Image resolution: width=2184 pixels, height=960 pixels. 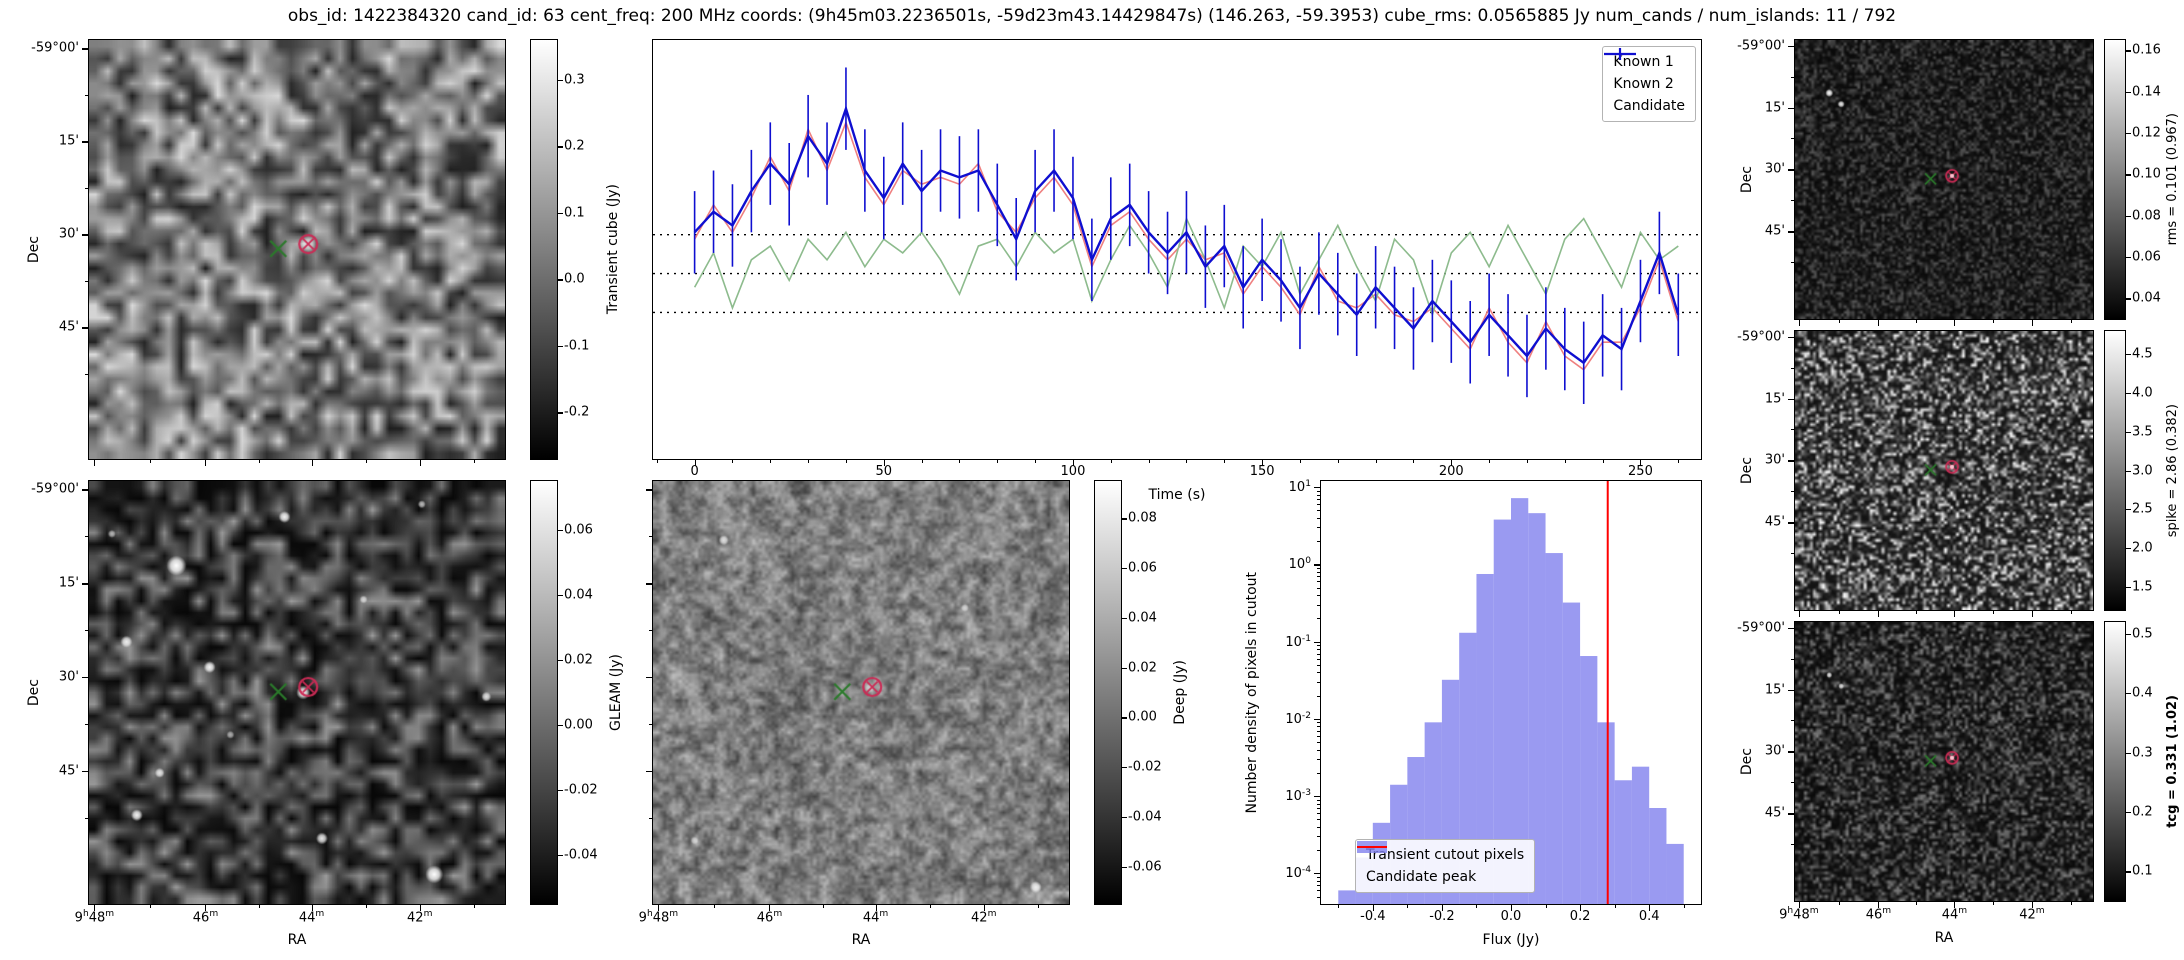 What do you see at coordinates (1944, 179) in the screenshot?
I see `rms-map-image` at bounding box center [1944, 179].